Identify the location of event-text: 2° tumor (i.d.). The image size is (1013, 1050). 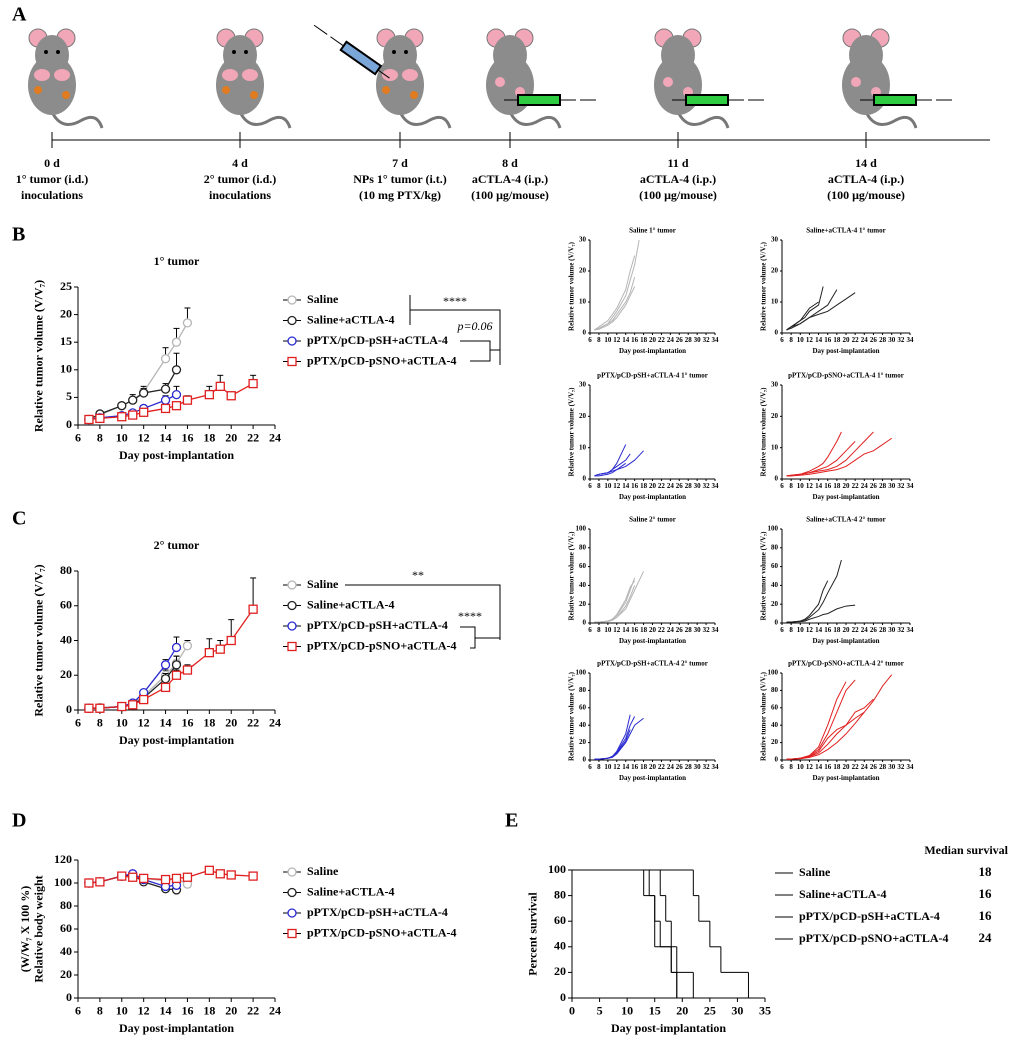
(240, 179).